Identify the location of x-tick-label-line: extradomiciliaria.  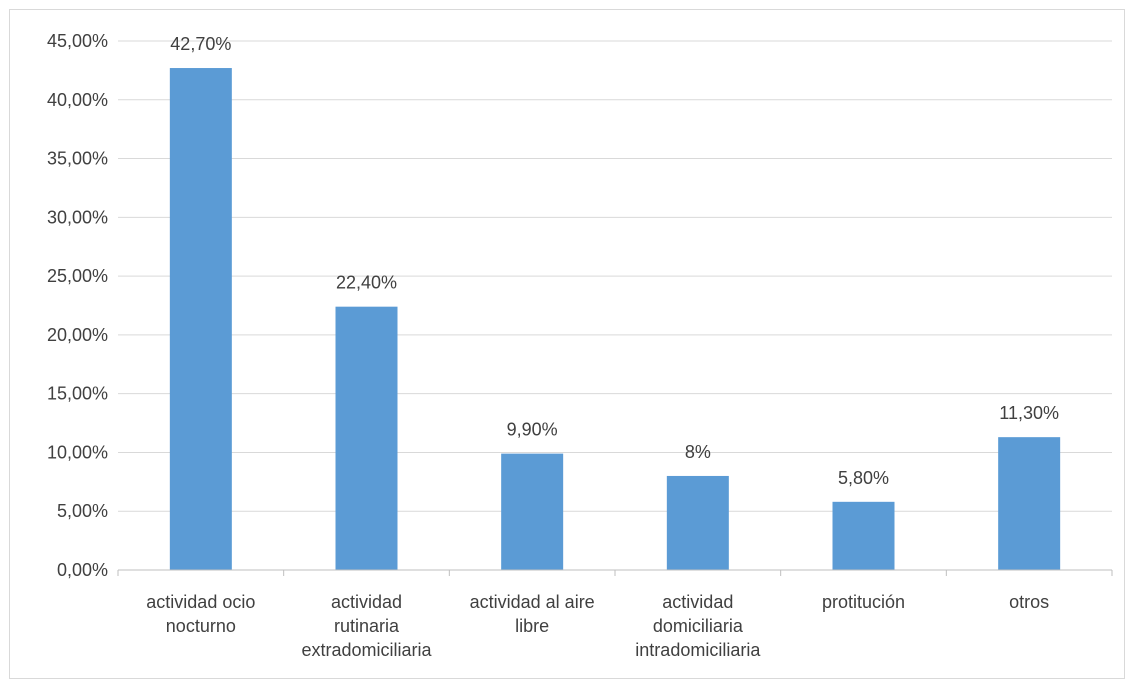
(366, 650).